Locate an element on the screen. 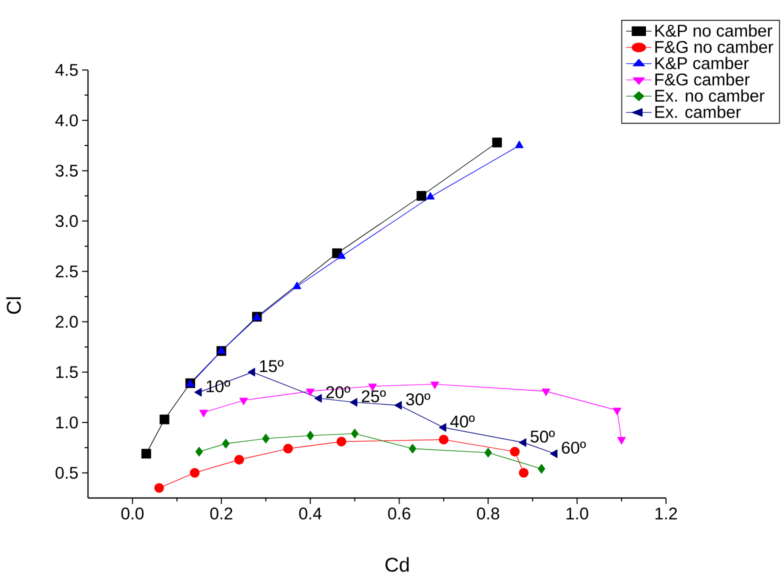  annotation: 40º is located at coordinates (462, 422).